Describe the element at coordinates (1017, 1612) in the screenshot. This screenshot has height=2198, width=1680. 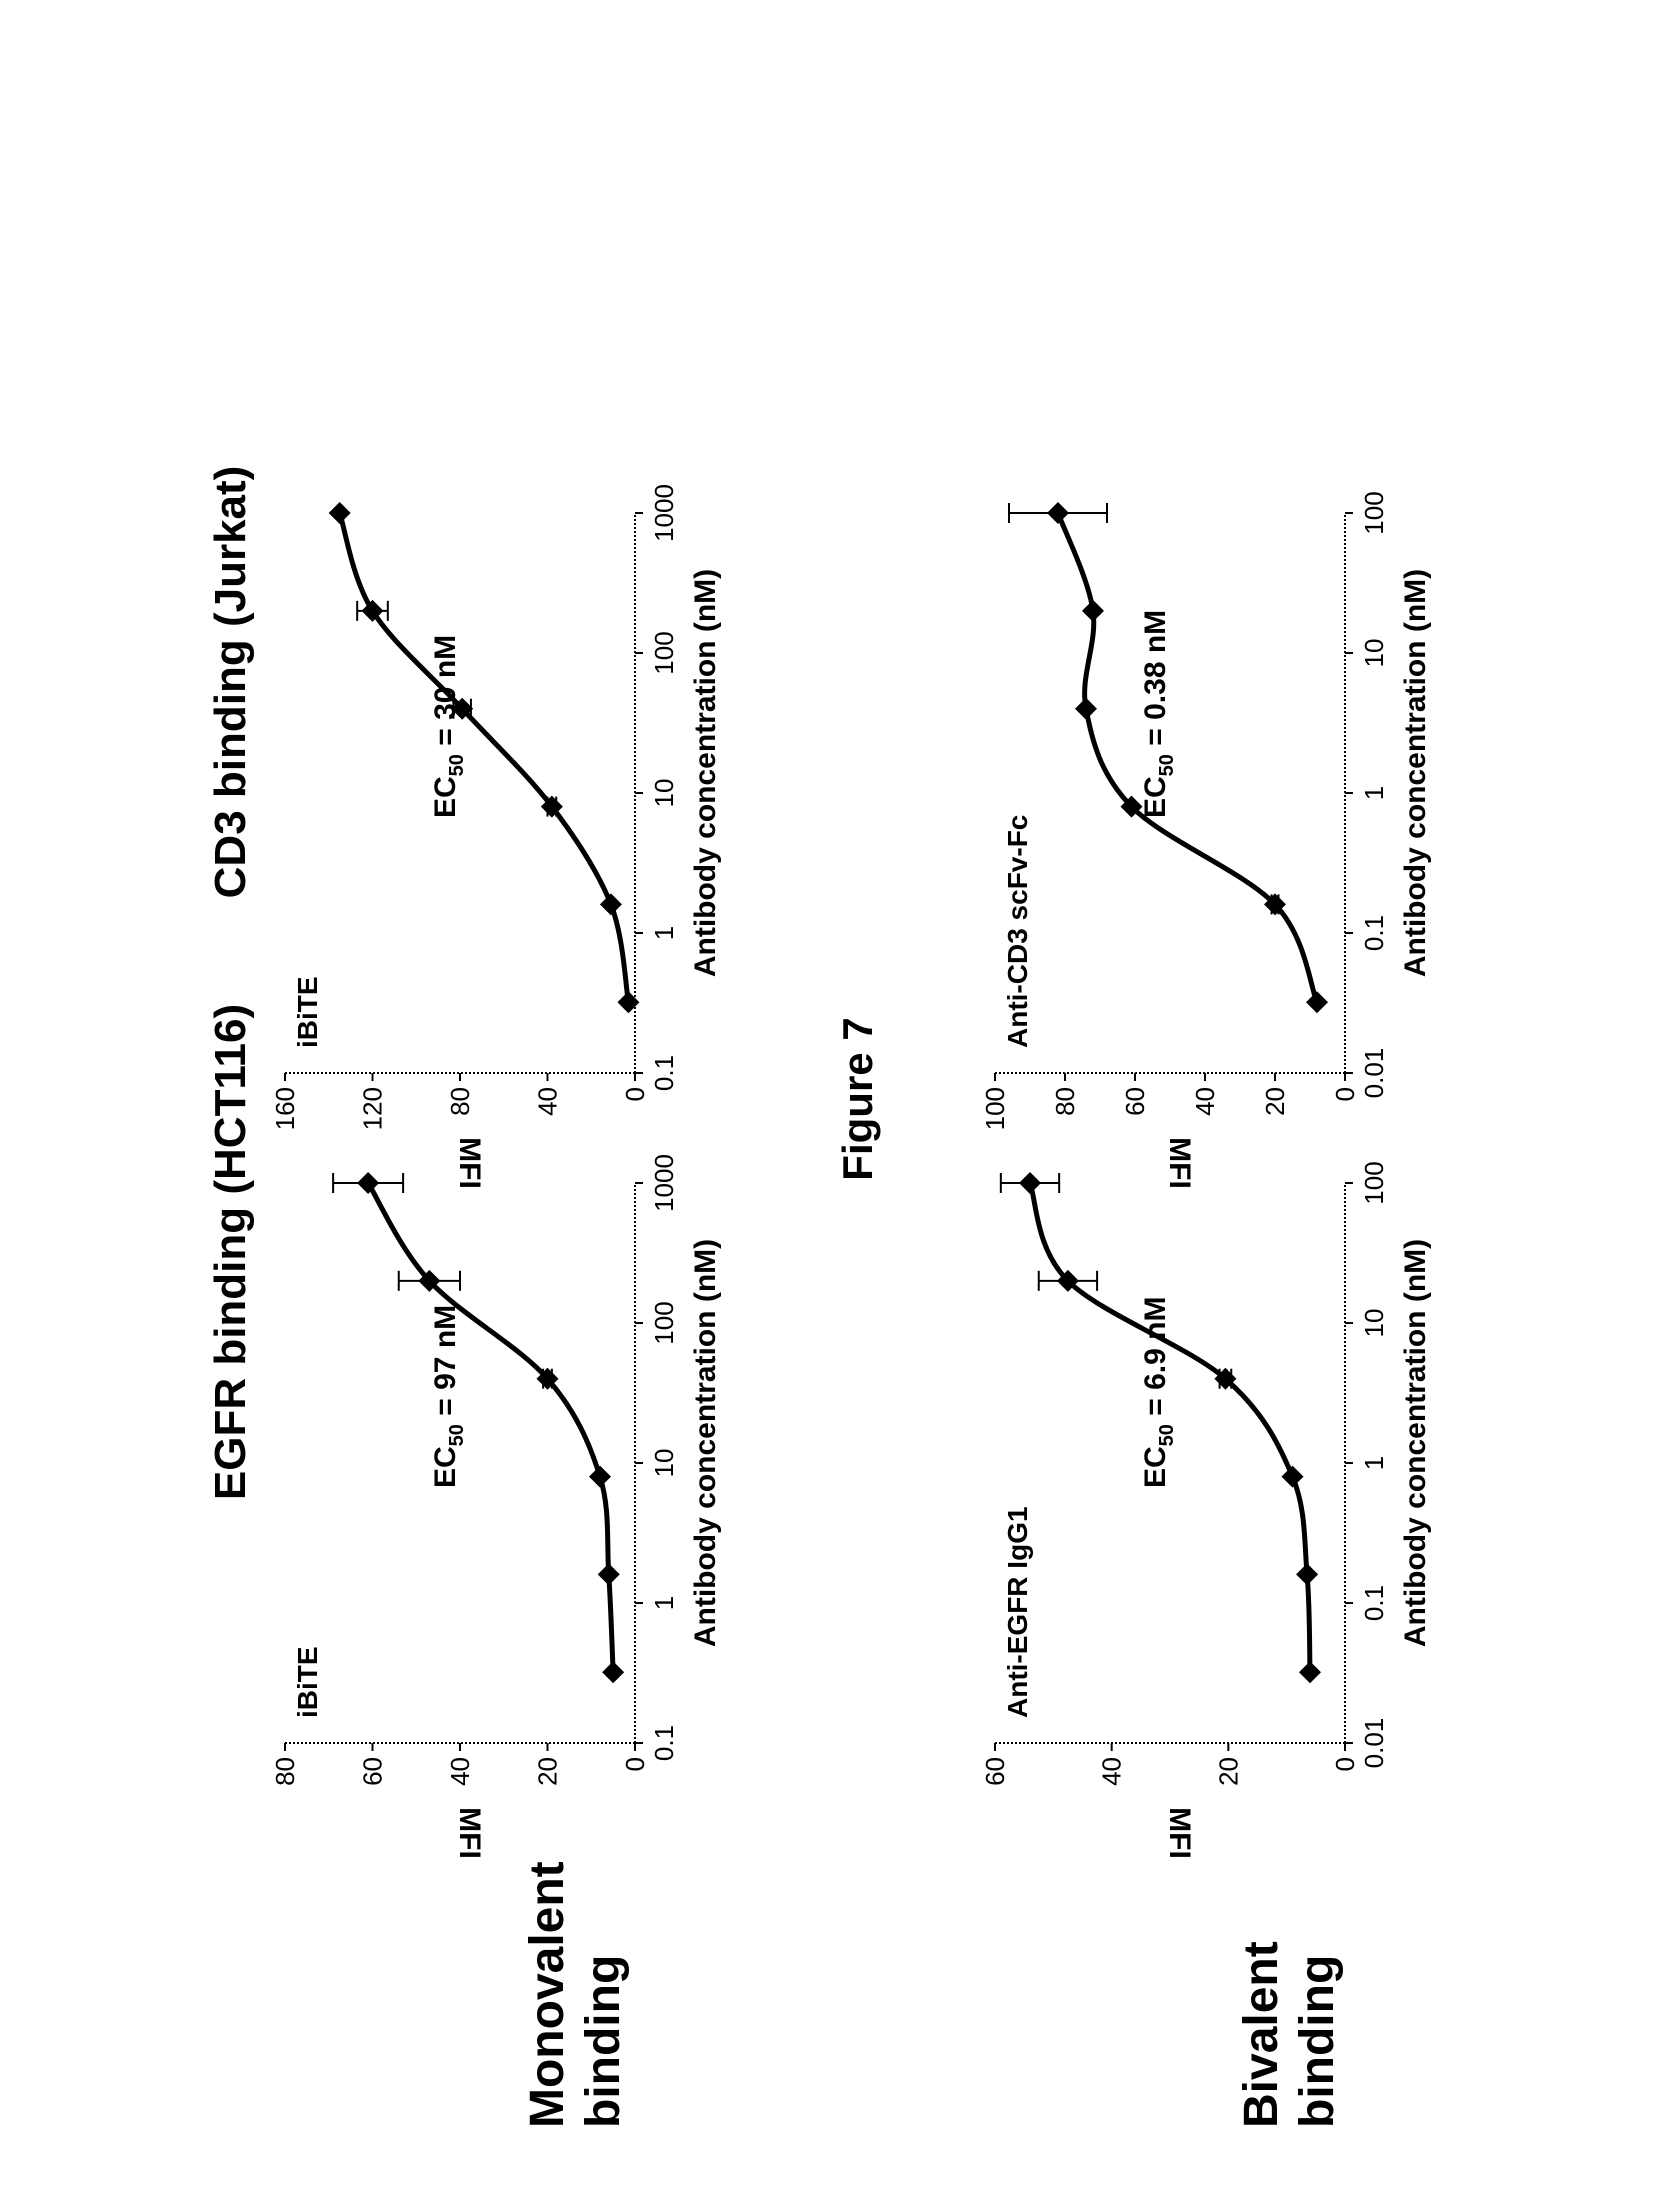
I see `panel-label: Anti-EGFR IgG1` at that location.